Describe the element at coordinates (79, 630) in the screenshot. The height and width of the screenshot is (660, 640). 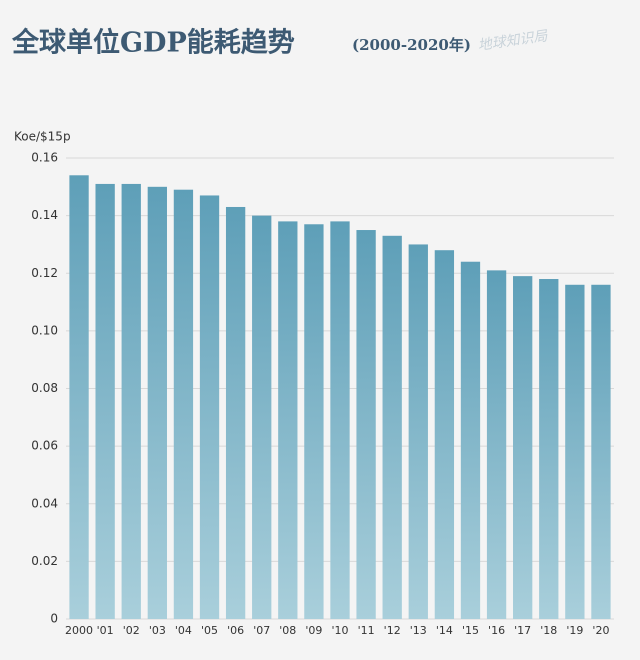
I see `x-tick-label: 2000` at that location.